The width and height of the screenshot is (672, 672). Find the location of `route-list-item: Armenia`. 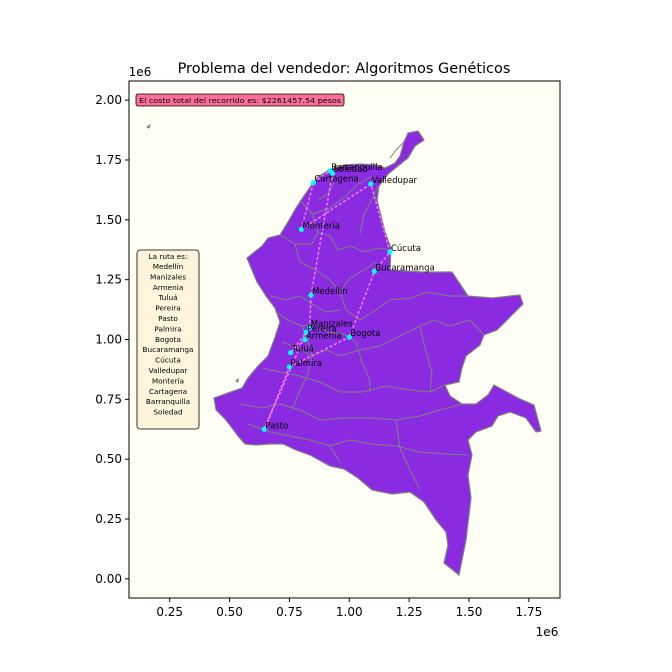

route-list-item: Armenia is located at coordinates (168, 287).